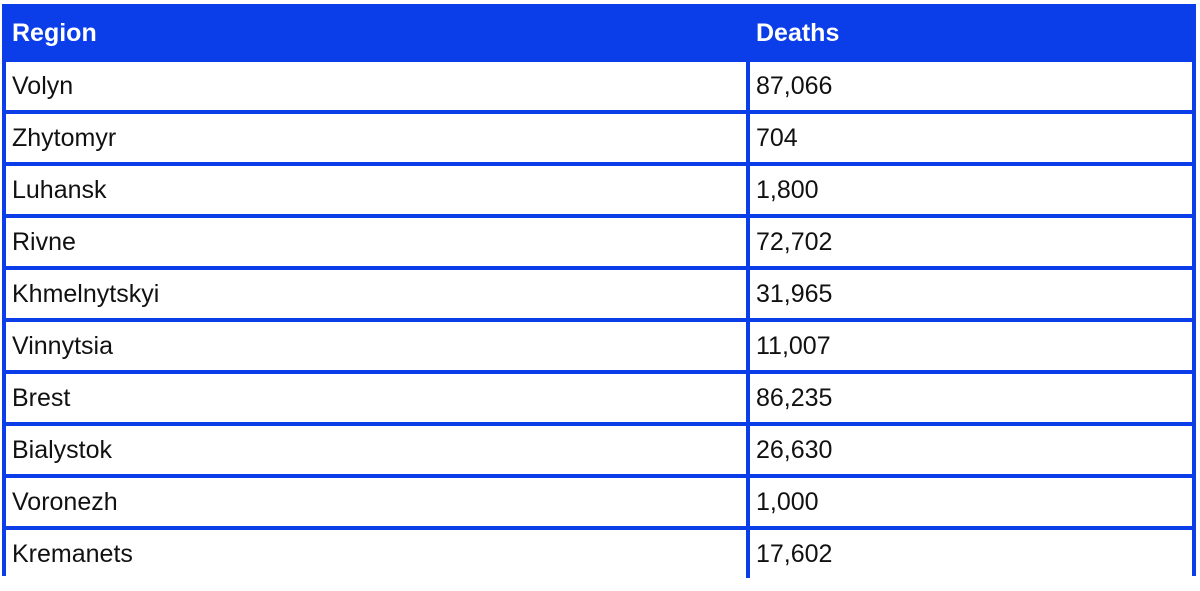 The image size is (1200, 591). I want to click on cell-region: Zhytomyr, so click(376, 136).